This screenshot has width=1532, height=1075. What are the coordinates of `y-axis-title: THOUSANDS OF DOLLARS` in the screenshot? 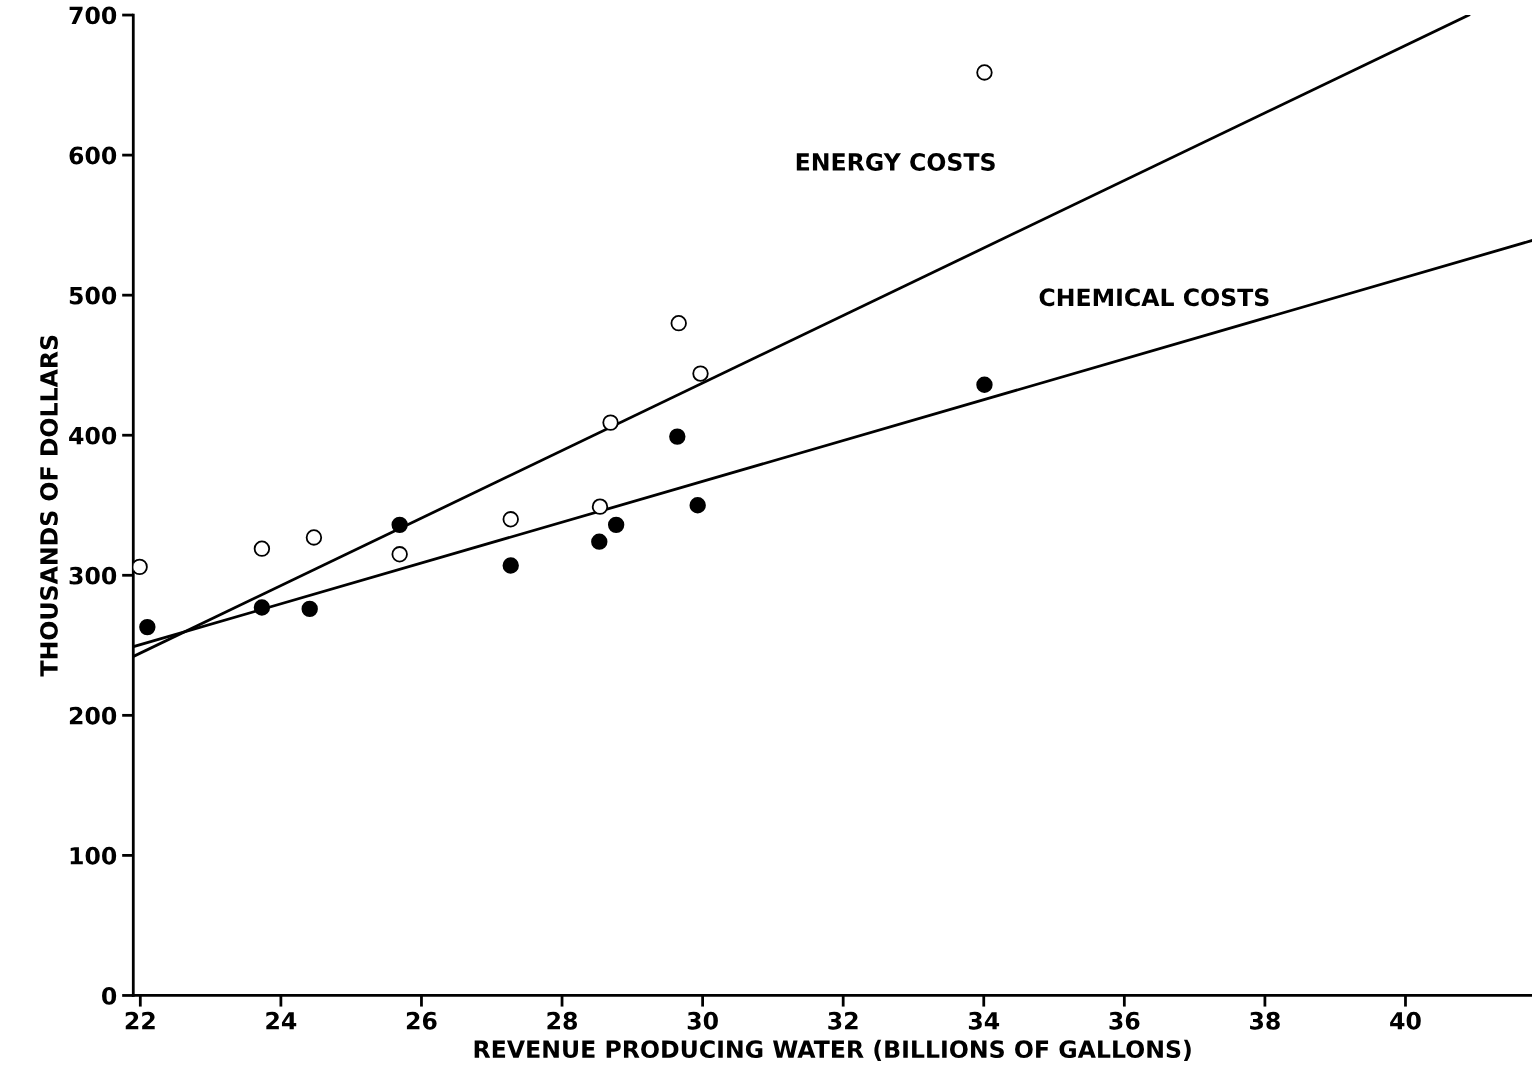 It's located at (49, 506).